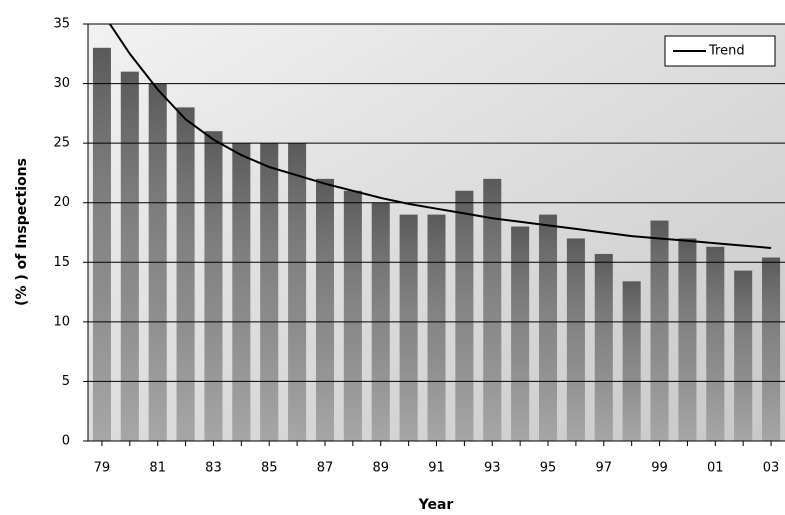 This screenshot has height=515, width=785. What do you see at coordinates (771, 468) in the screenshot?
I see `x-tick-label: 03` at bounding box center [771, 468].